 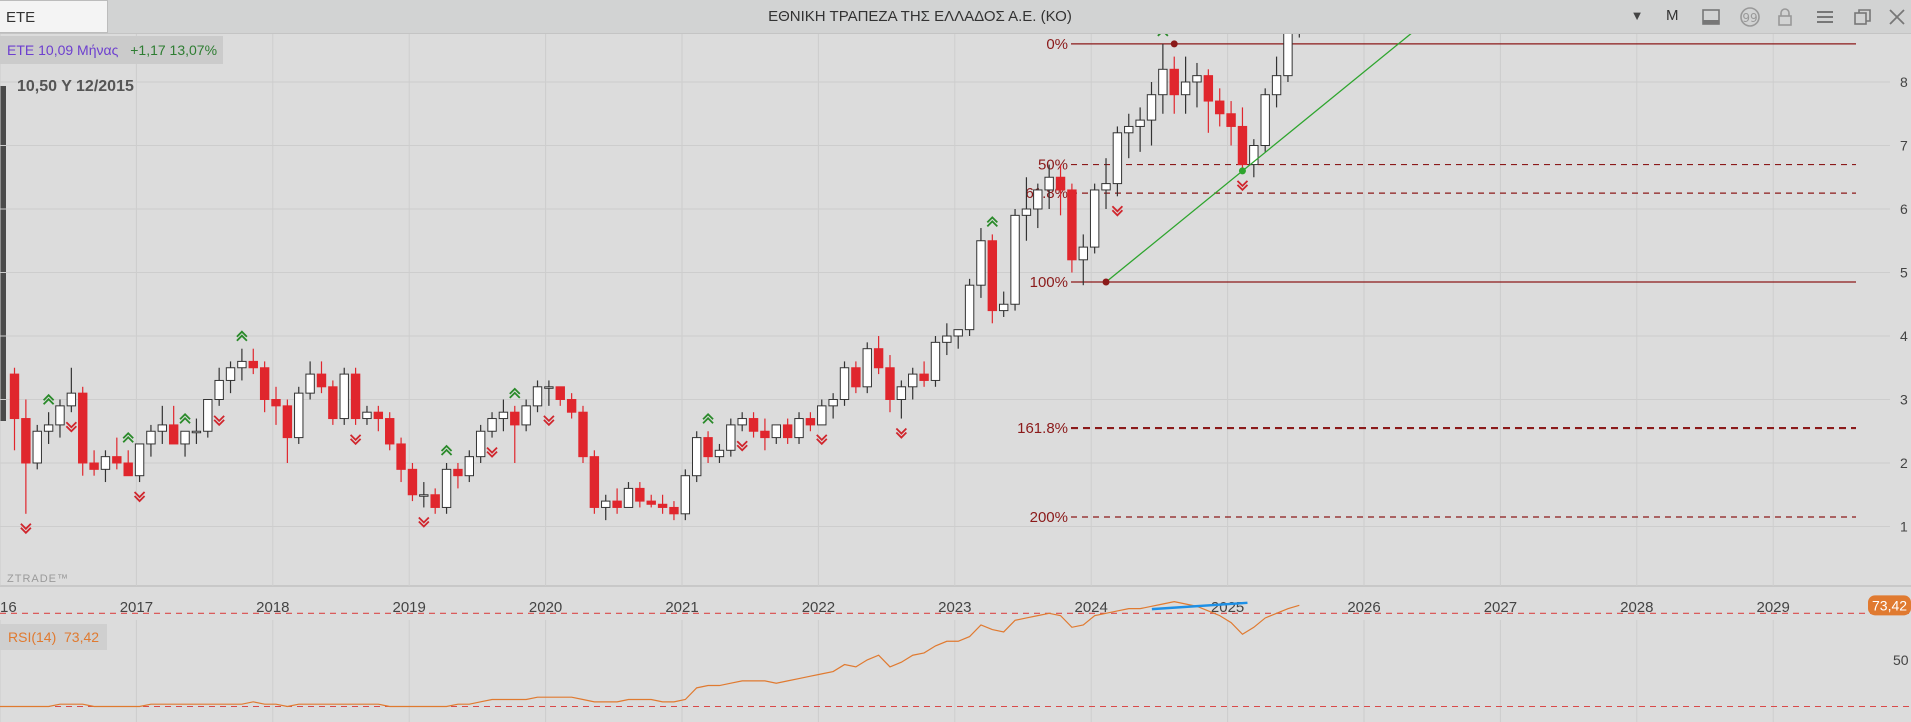 I want to click on chevron-down-icon: ▼, so click(x=1637, y=15).